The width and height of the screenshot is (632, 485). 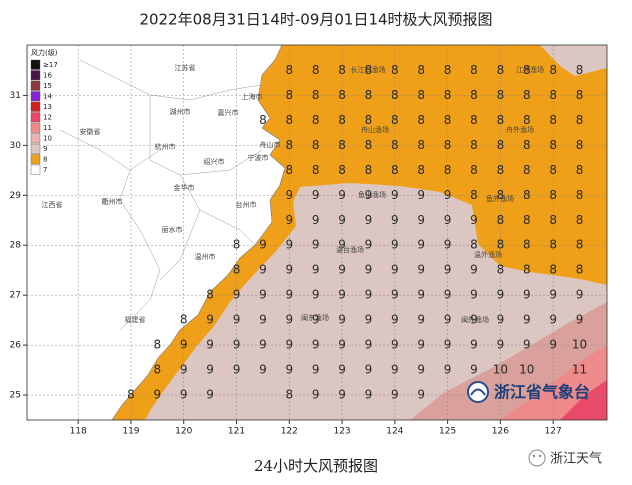 What do you see at coordinates (576, 459) in the screenshot?
I see `watermark-text: 浙江天气` at bounding box center [576, 459].